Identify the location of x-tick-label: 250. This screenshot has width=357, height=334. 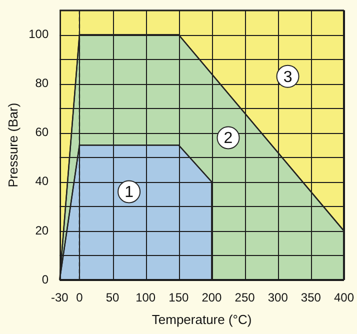
(245, 297).